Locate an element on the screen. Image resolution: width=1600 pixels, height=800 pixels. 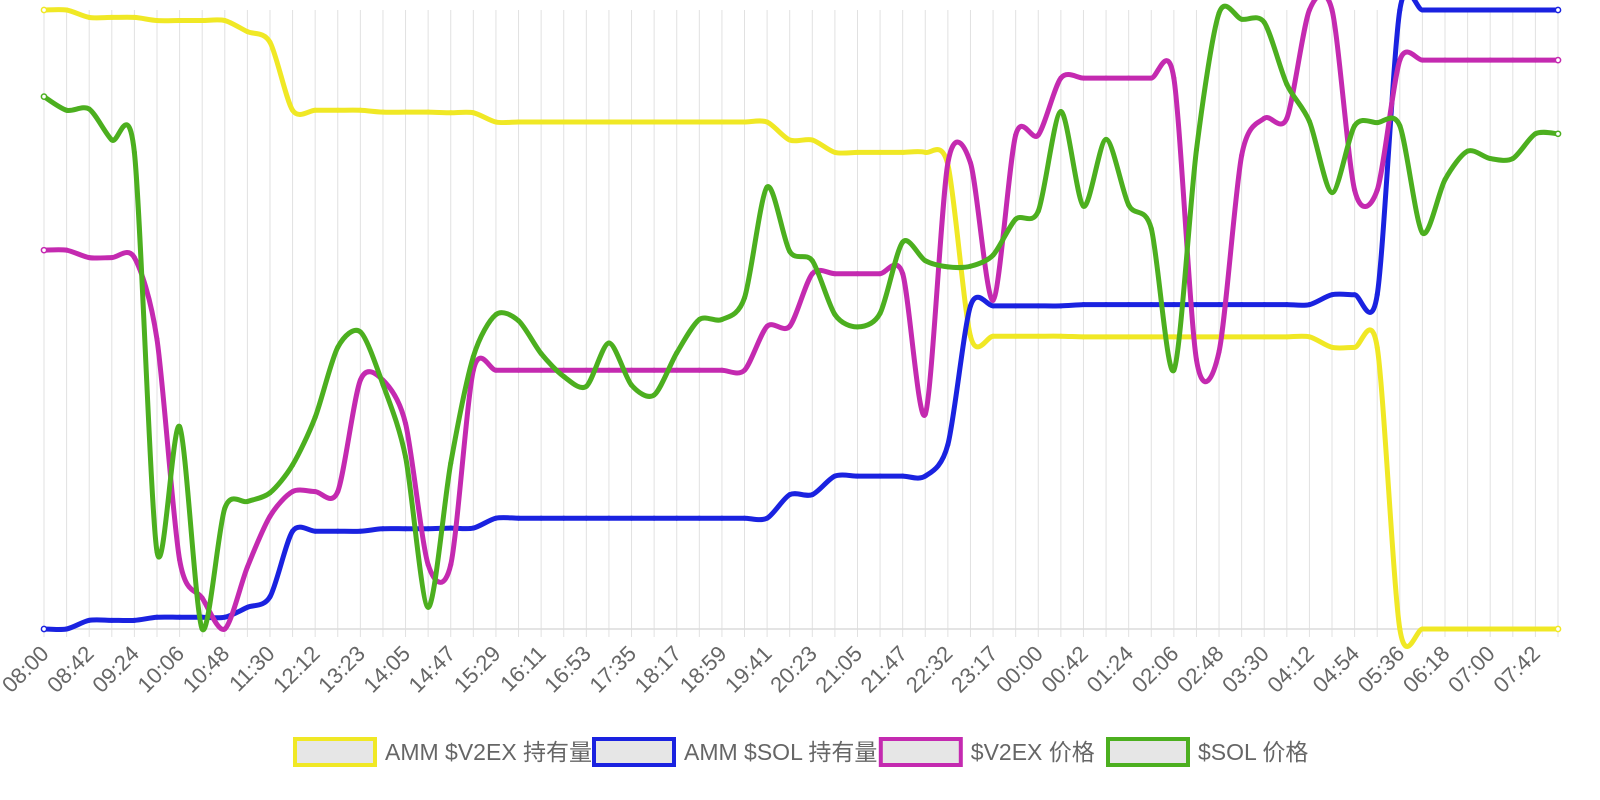
legend-item: AMM $V2EX 持有量 is located at coordinates (442, 752).